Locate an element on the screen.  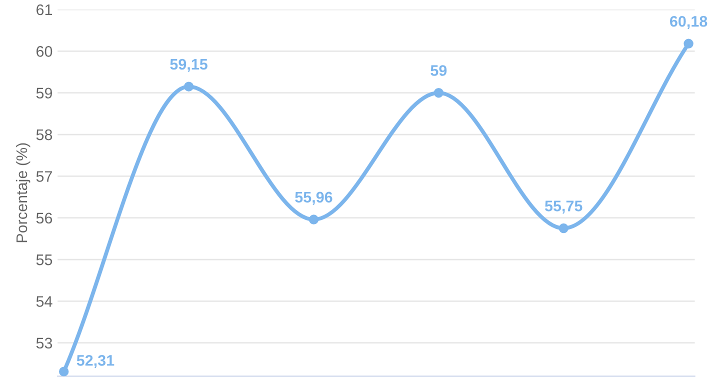
y-tick-label: 61 is located at coordinates (44, 10).